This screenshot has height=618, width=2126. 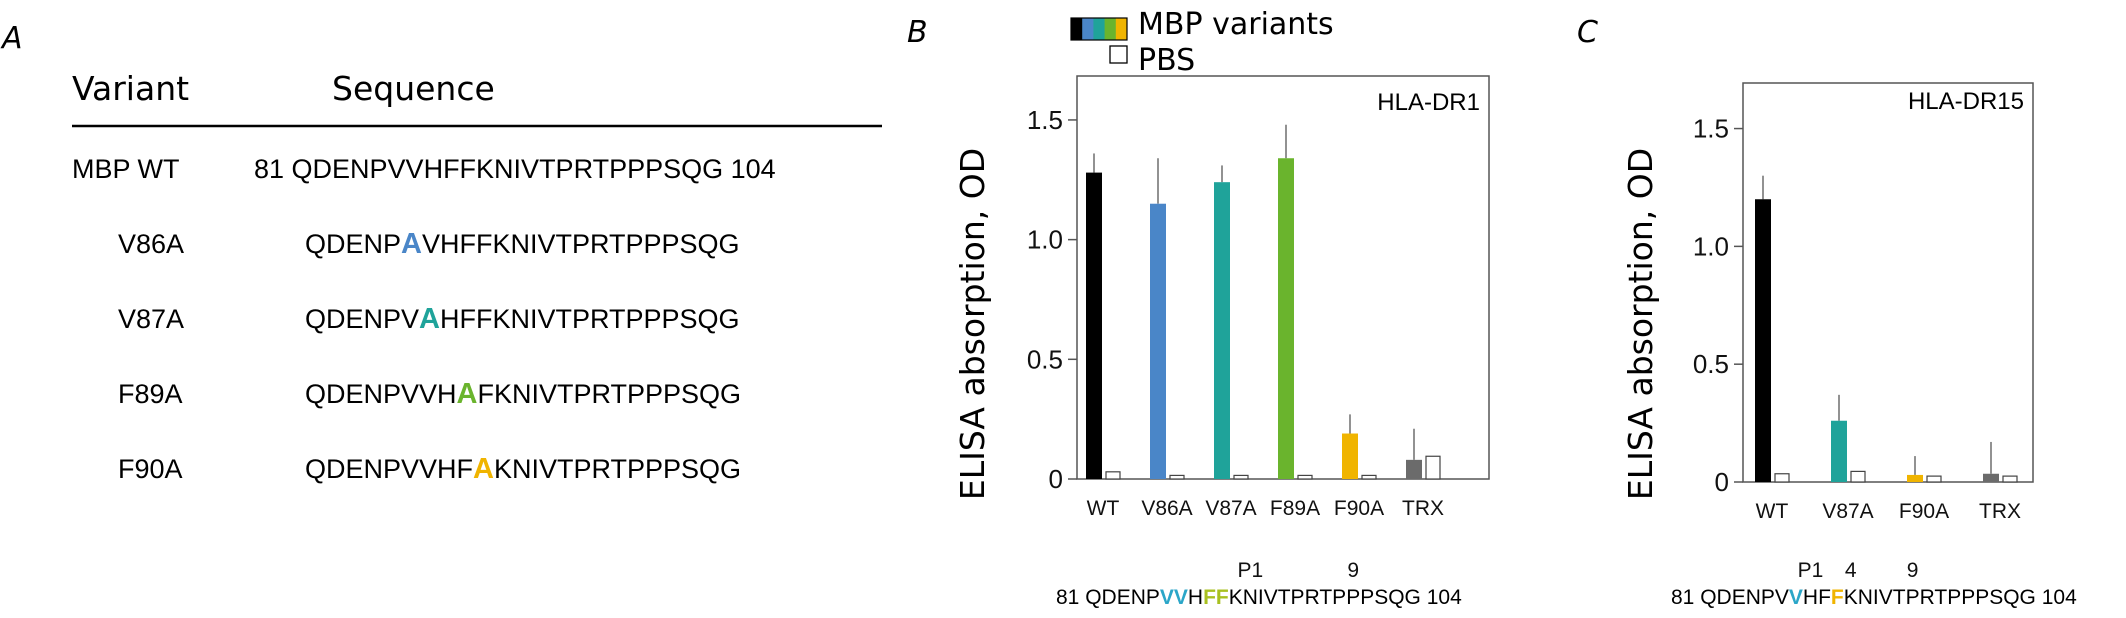 What do you see at coordinates (1888, 282) in the screenshot?
I see `panel-c-plot-frame` at bounding box center [1888, 282].